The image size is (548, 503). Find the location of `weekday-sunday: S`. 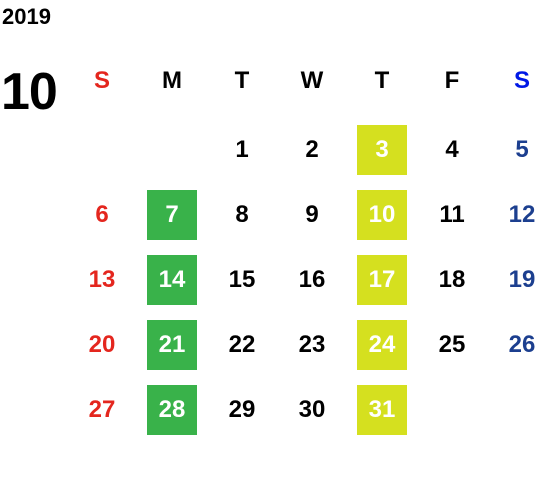

weekday-sunday: S is located at coordinates (101, 80).